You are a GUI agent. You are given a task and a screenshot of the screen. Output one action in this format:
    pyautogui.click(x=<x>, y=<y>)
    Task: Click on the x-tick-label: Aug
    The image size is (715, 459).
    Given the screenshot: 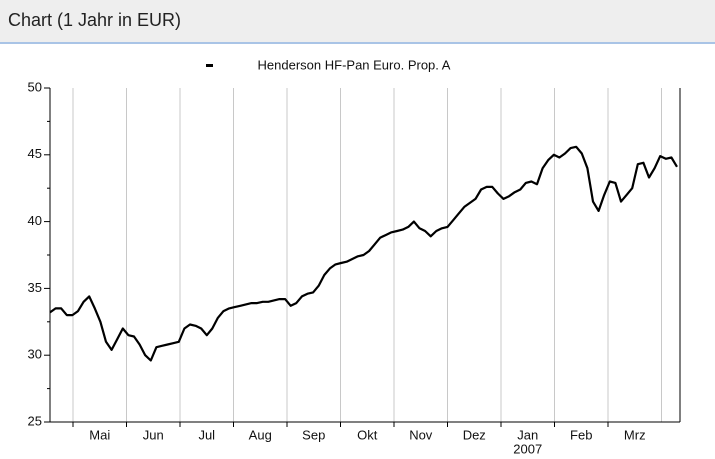 What is the action you would take?
    pyautogui.click(x=260, y=434)
    